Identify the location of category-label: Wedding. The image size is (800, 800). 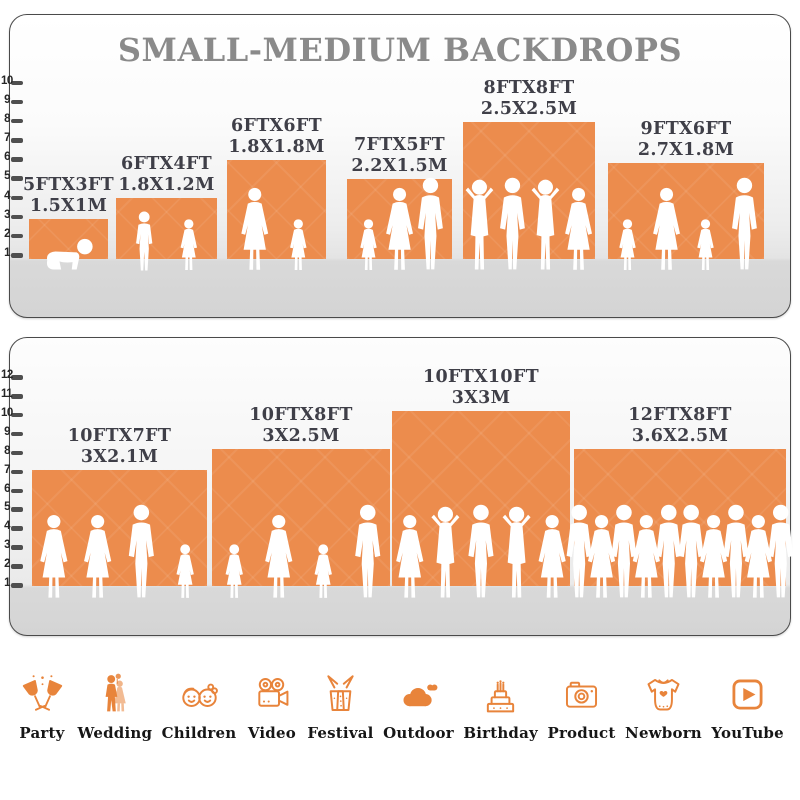
(115, 733).